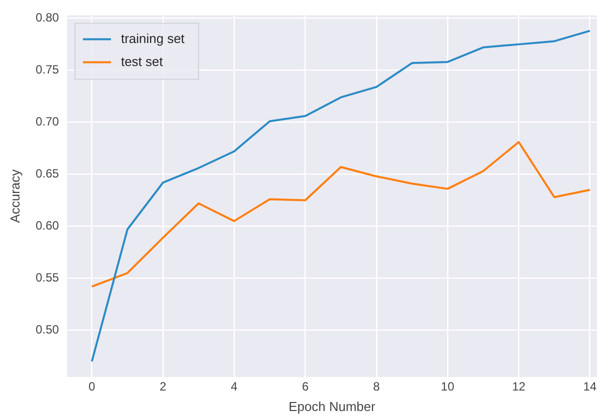  What do you see at coordinates (92, 387) in the screenshot?
I see `x-tick-label: 0` at bounding box center [92, 387].